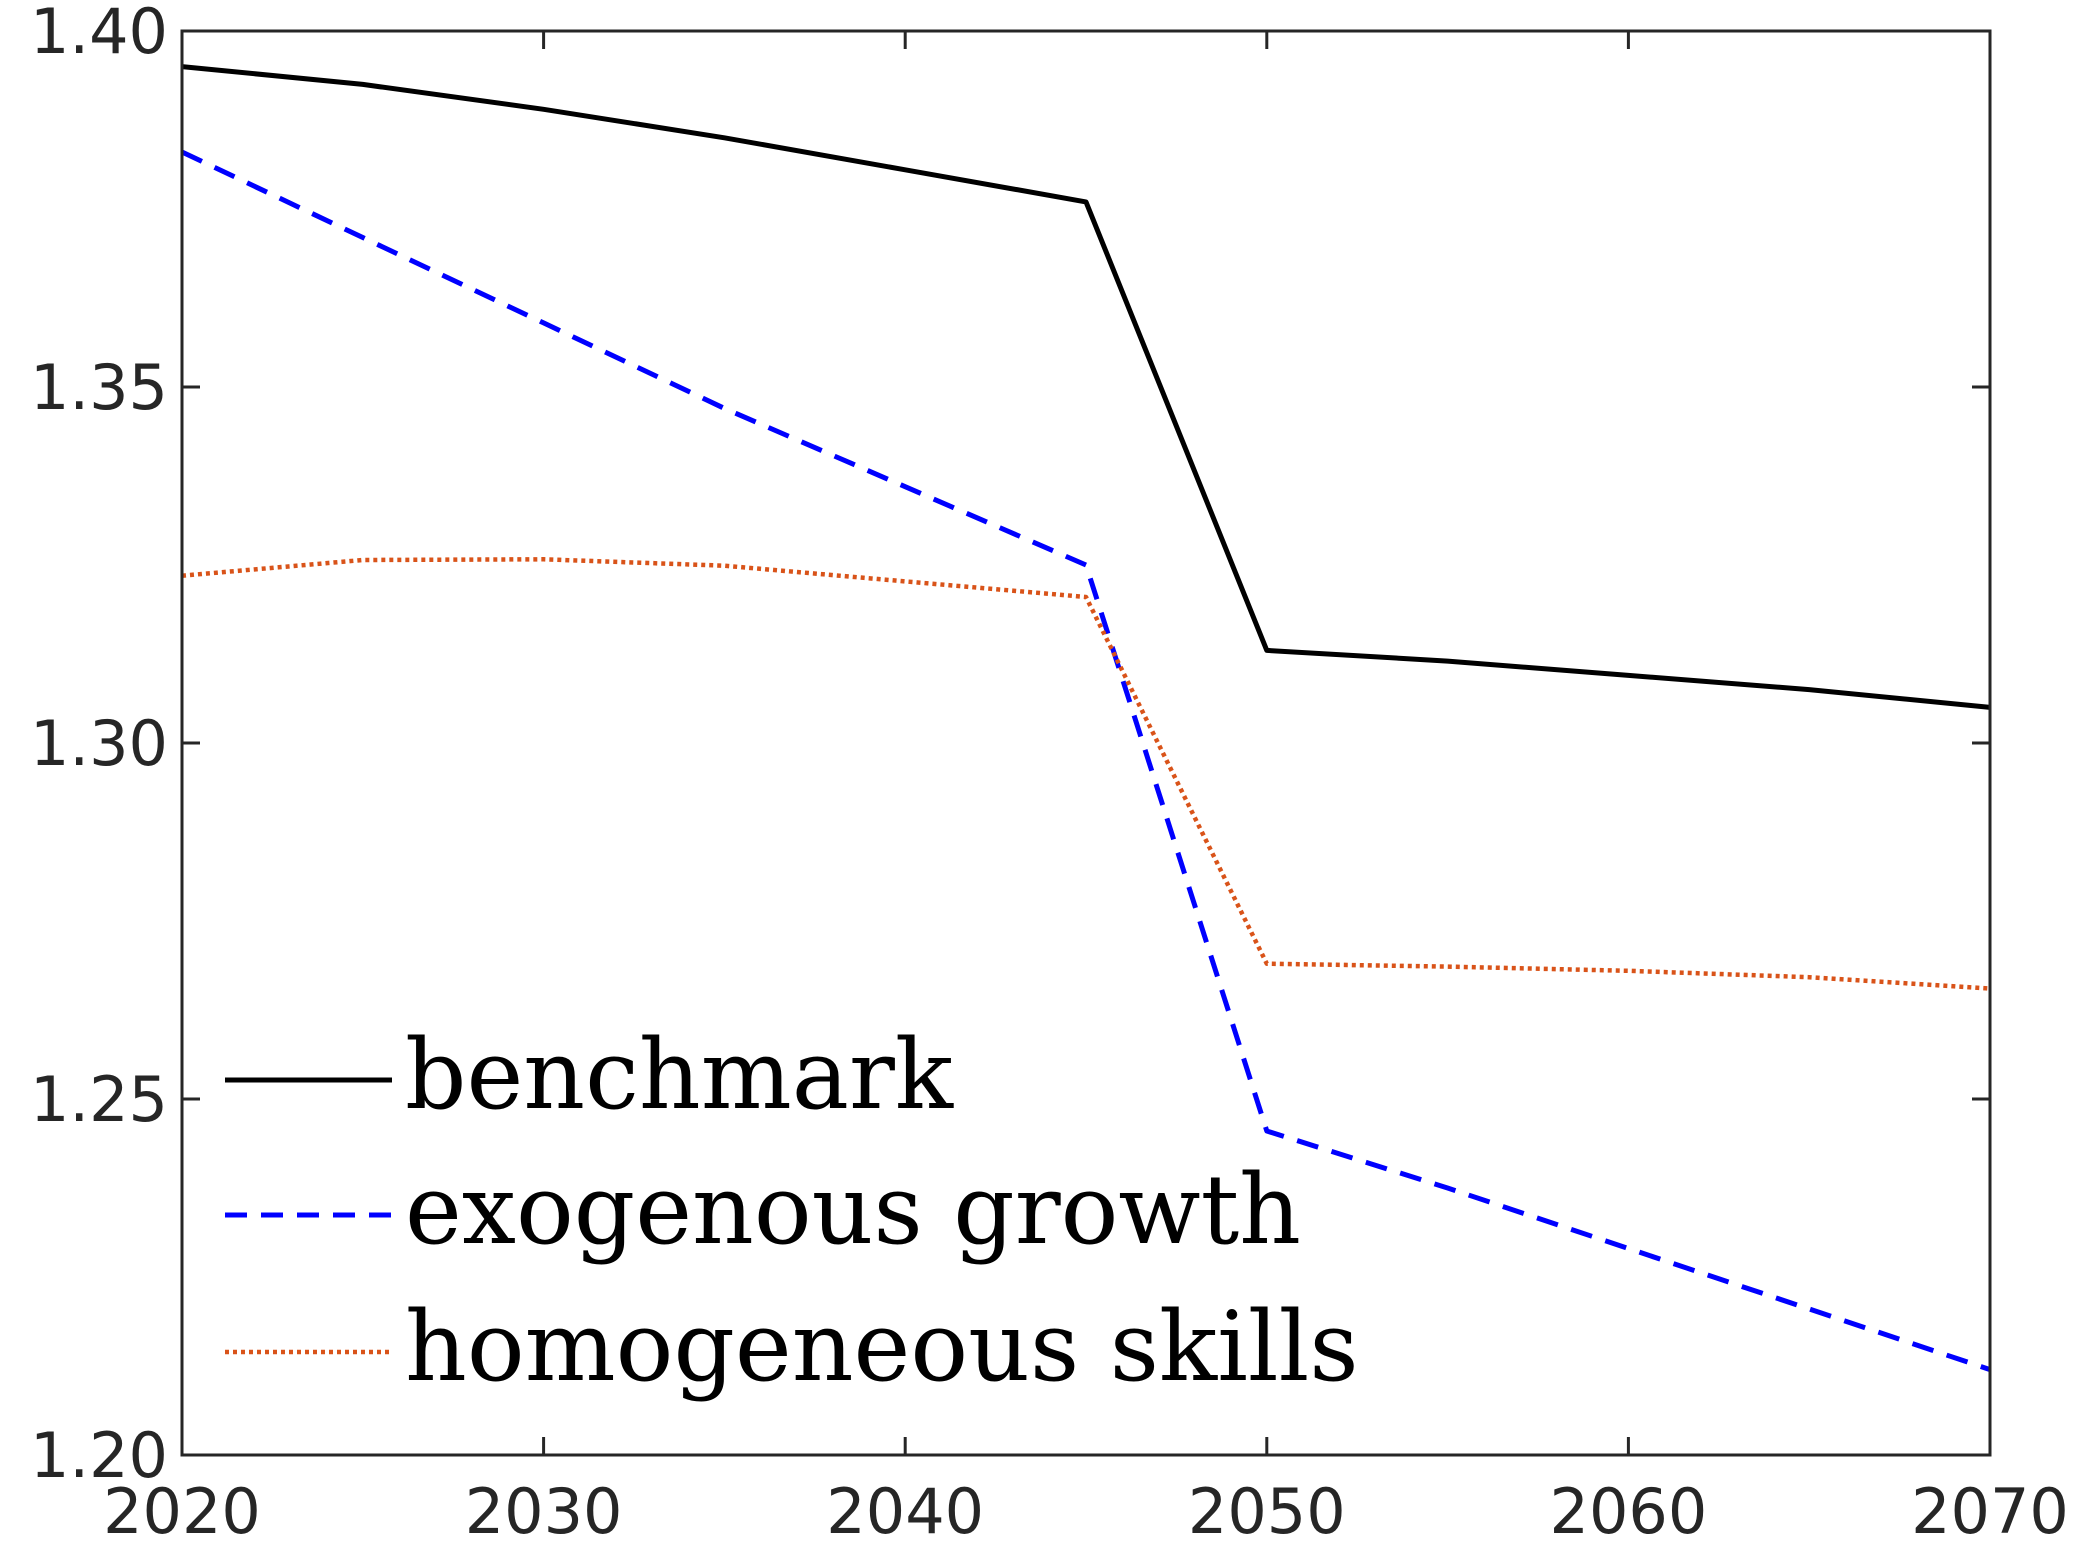 The height and width of the screenshot is (1554, 2079). I want to click on x-tick-label: 2040, so click(905, 1511).